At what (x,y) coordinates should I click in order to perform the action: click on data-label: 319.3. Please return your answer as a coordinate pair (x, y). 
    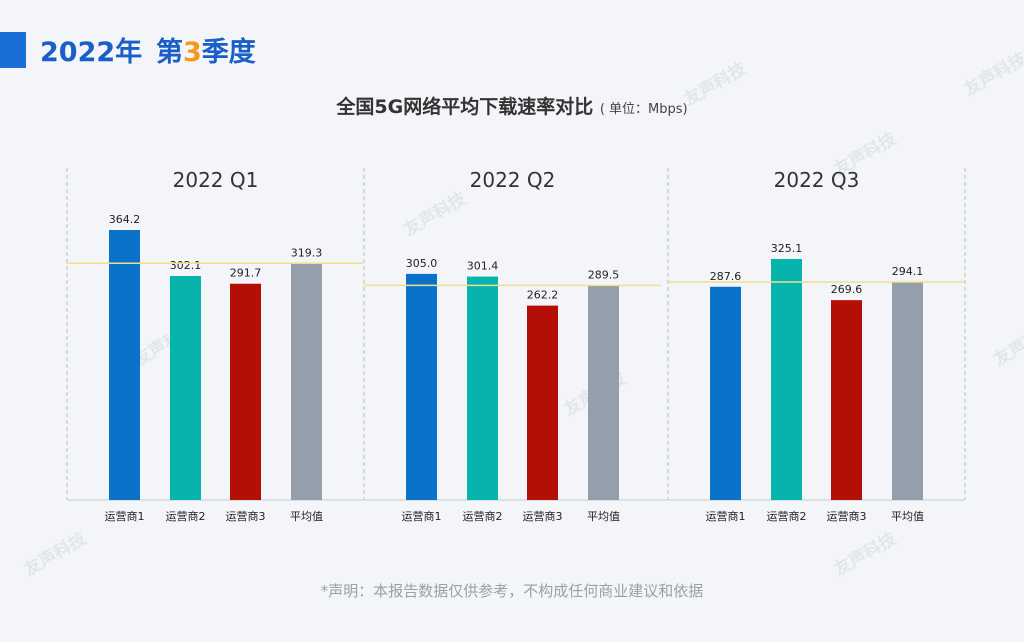
    Looking at the image, I should click on (307, 252).